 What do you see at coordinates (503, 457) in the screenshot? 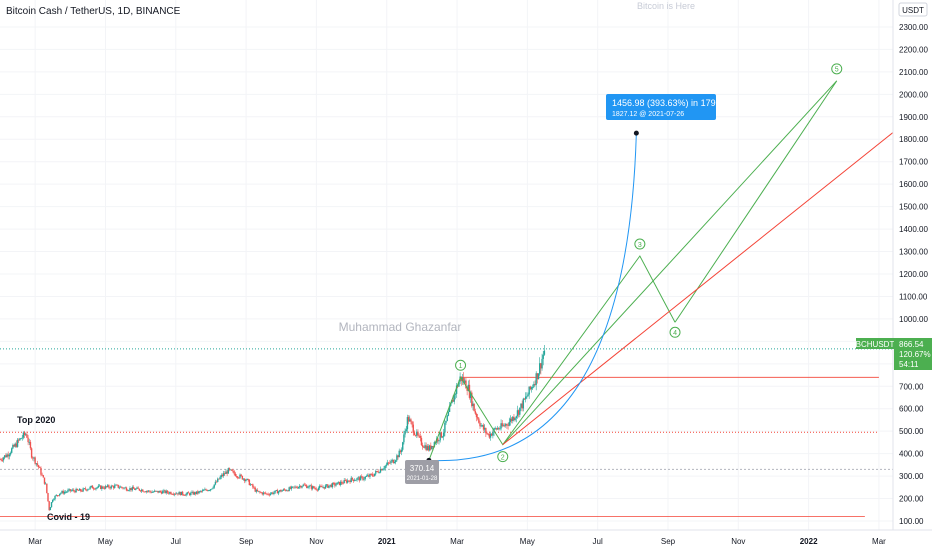
I see `wave-label-text: 2` at bounding box center [503, 457].